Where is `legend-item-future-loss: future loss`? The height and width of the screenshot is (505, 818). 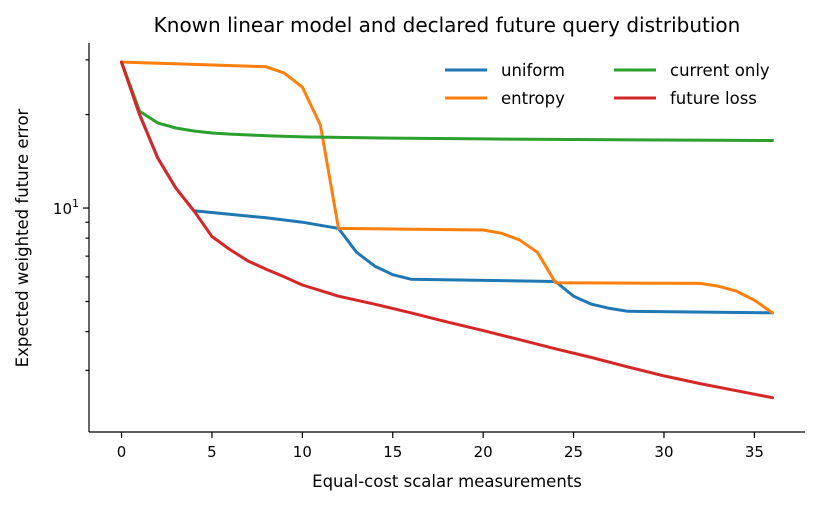 legend-item-future-loss: future loss is located at coordinates (685, 98).